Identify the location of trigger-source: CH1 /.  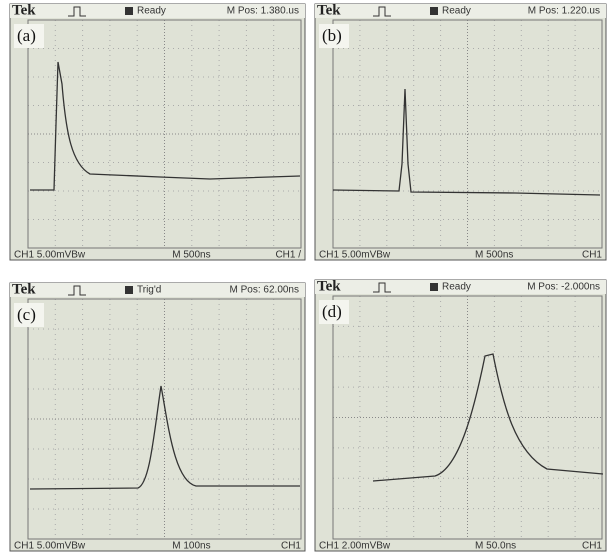
(288, 255).